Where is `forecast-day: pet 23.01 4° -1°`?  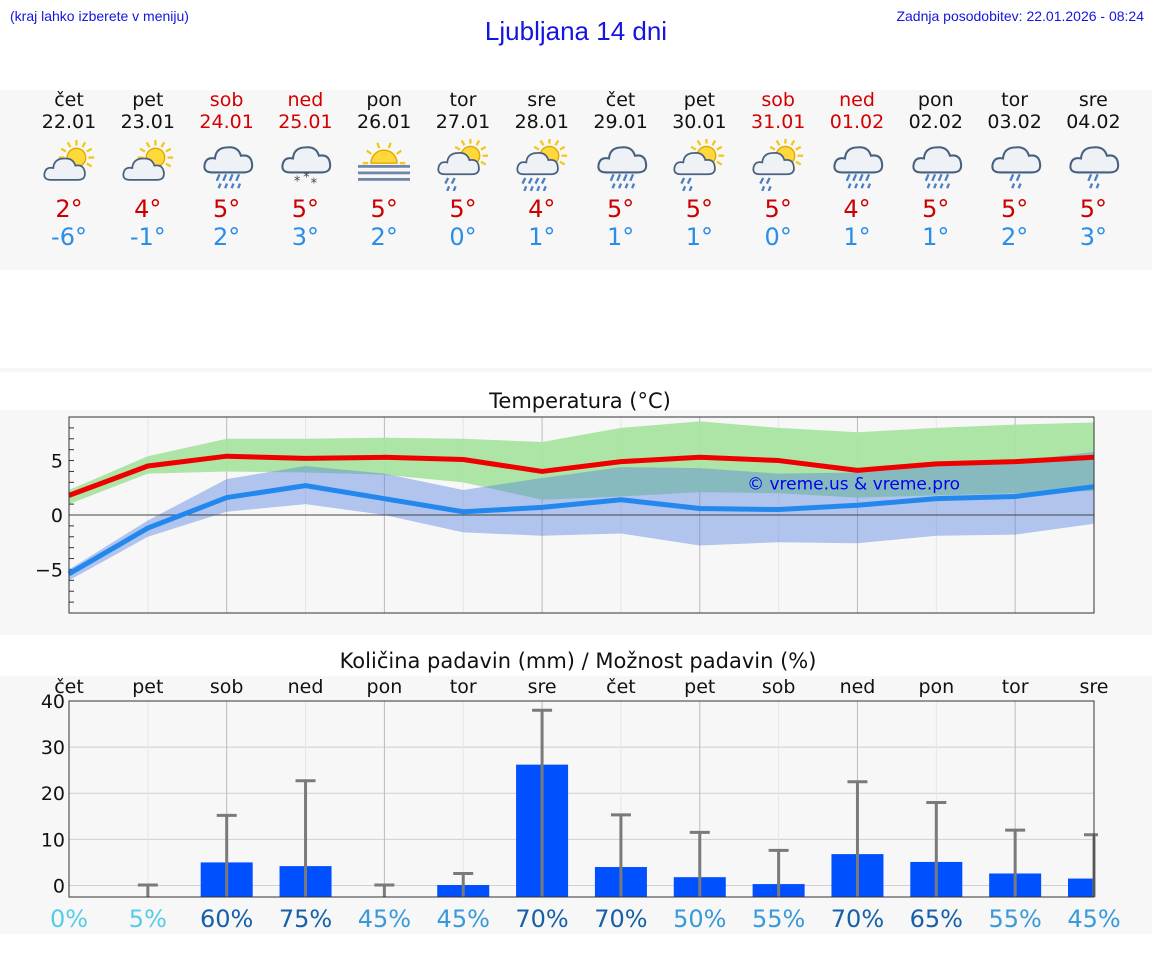
forecast-day: pet 23.01 4° -1° is located at coordinates (148, 170).